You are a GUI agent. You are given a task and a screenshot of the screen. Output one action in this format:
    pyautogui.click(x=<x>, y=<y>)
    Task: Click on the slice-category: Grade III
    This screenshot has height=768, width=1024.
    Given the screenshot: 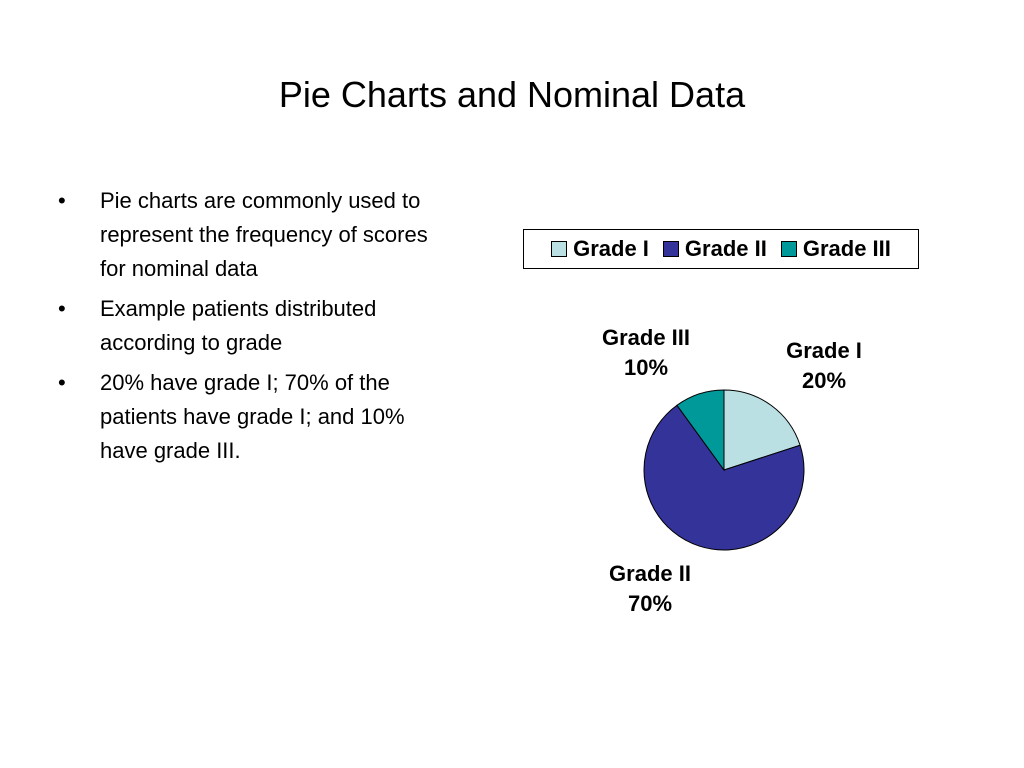 What is the action you would take?
    pyautogui.click(x=646, y=337)
    